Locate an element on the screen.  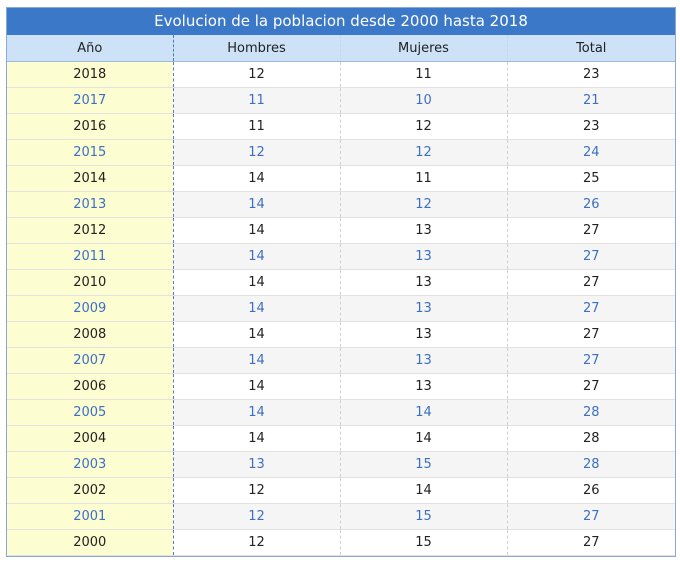
column-header-total: Total is located at coordinates (590, 48).